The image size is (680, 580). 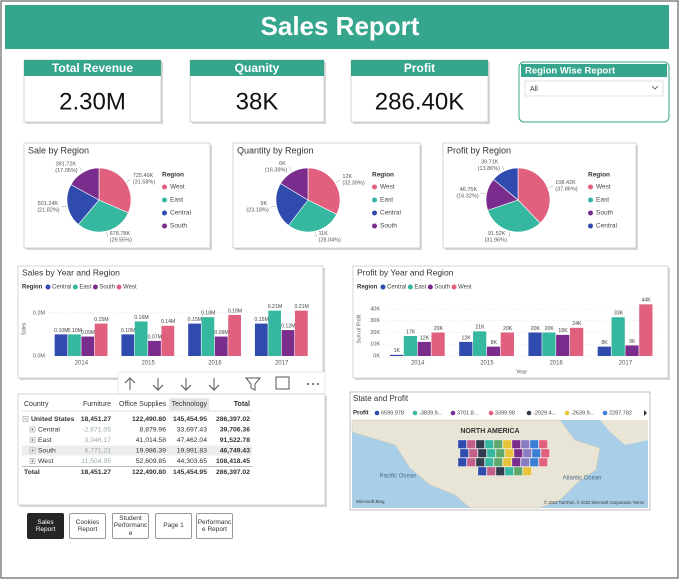 What do you see at coordinates (375, 345) in the screenshot?
I see `y-tick-label: 10K` at bounding box center [375, 345].